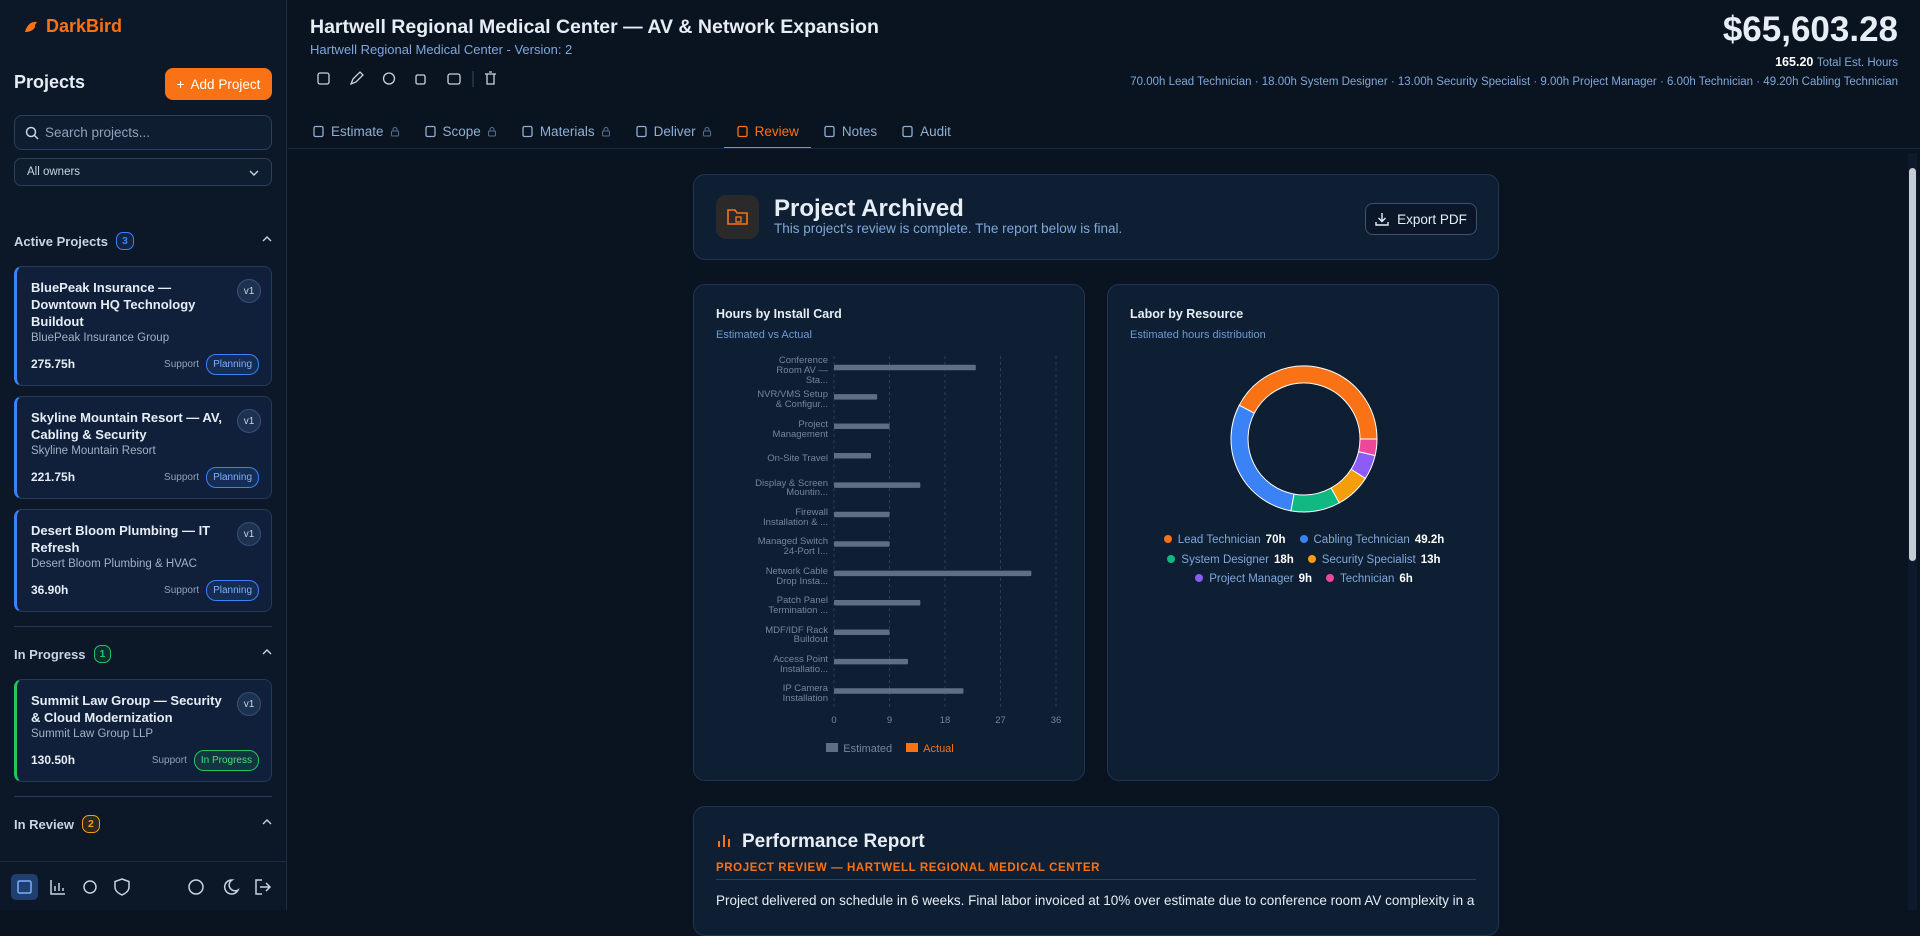  Describe the element at coordinates (1912, 364) in the screenshot. I see `scrollbar-thumb` at that location.